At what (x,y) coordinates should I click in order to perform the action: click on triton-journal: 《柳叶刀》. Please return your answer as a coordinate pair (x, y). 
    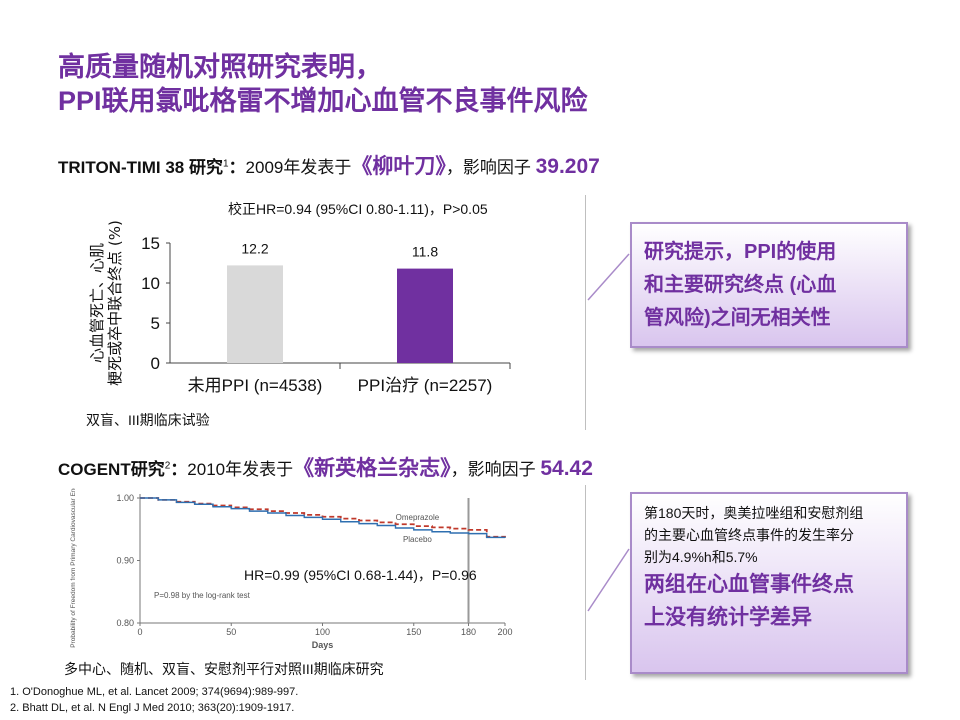
    Looking at the image, I should click on (398, 166).